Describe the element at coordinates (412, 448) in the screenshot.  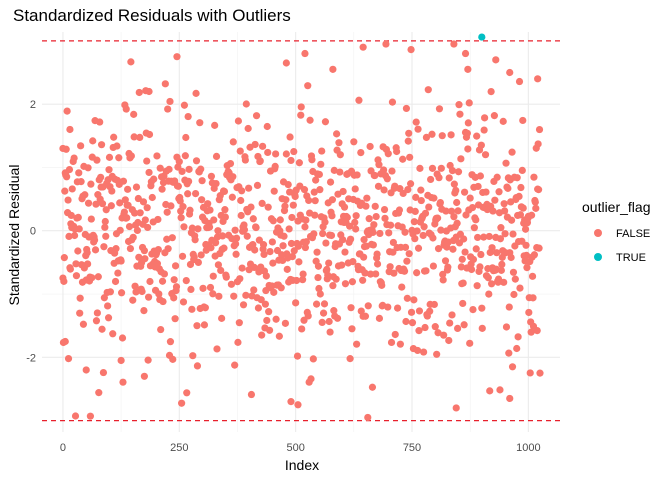
I see `x-tick-label: 750` at that location.